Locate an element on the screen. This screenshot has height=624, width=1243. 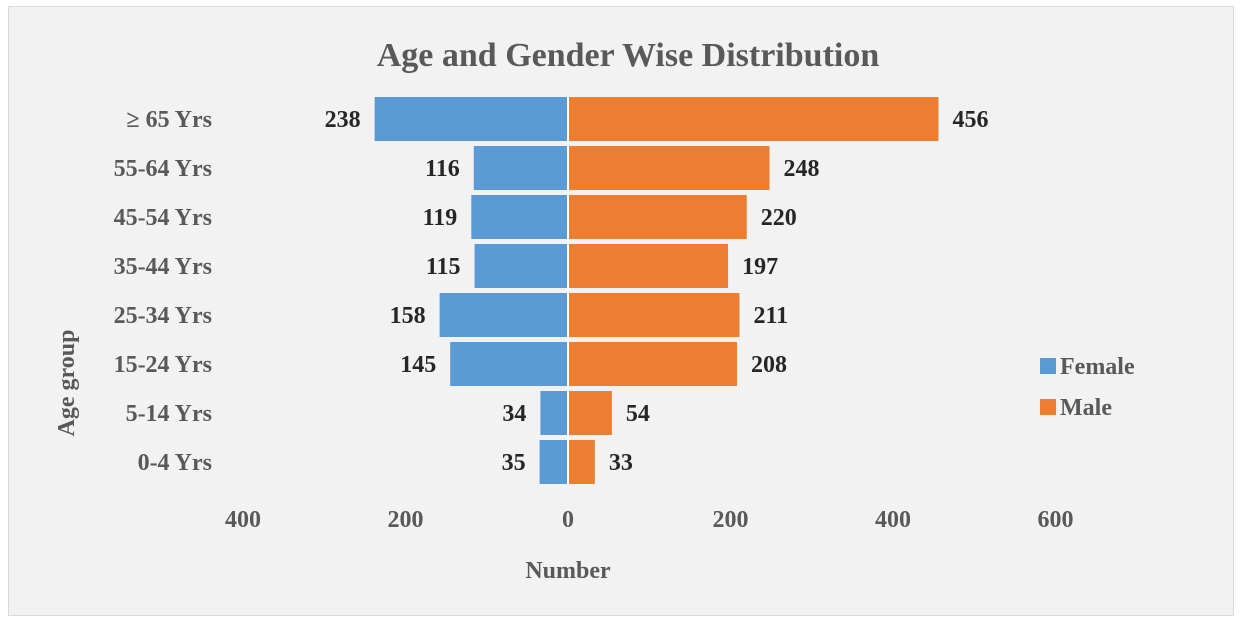
y-tick-label: 55-64 Yrs is located at coordinates (163, 169).